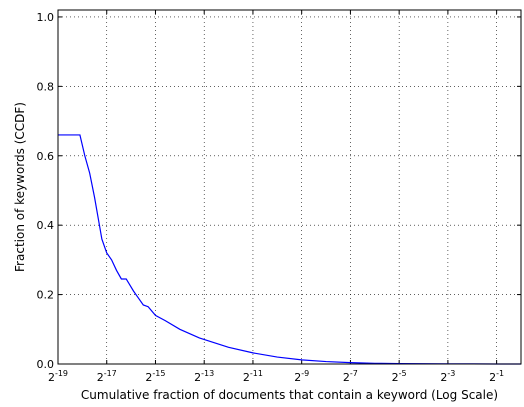  I want to click on x-tick-label: 2-17, so click(107, 376).